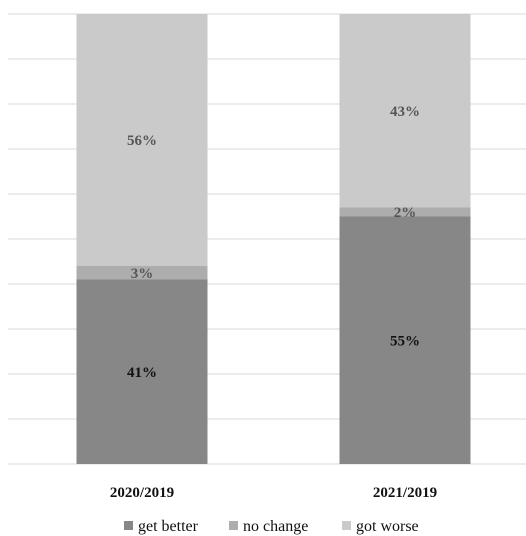  Describe the element at coordinates (405, 493) in the screenshot. I see `category-label: 2021/2019` at that location.